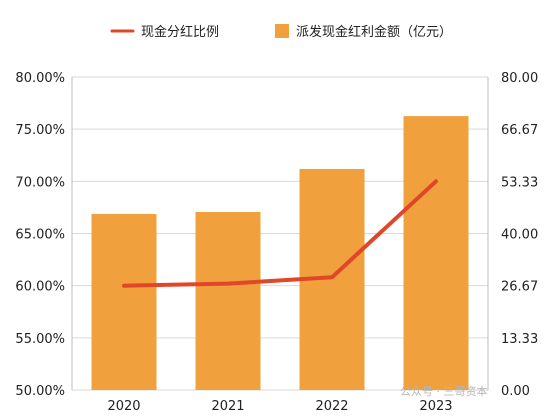 This screenshot has height=419, width=550. Describe the element at coordinates (40, 130) in the screenshot. I see `left-axis-tick-label: 75.00%` at that location.